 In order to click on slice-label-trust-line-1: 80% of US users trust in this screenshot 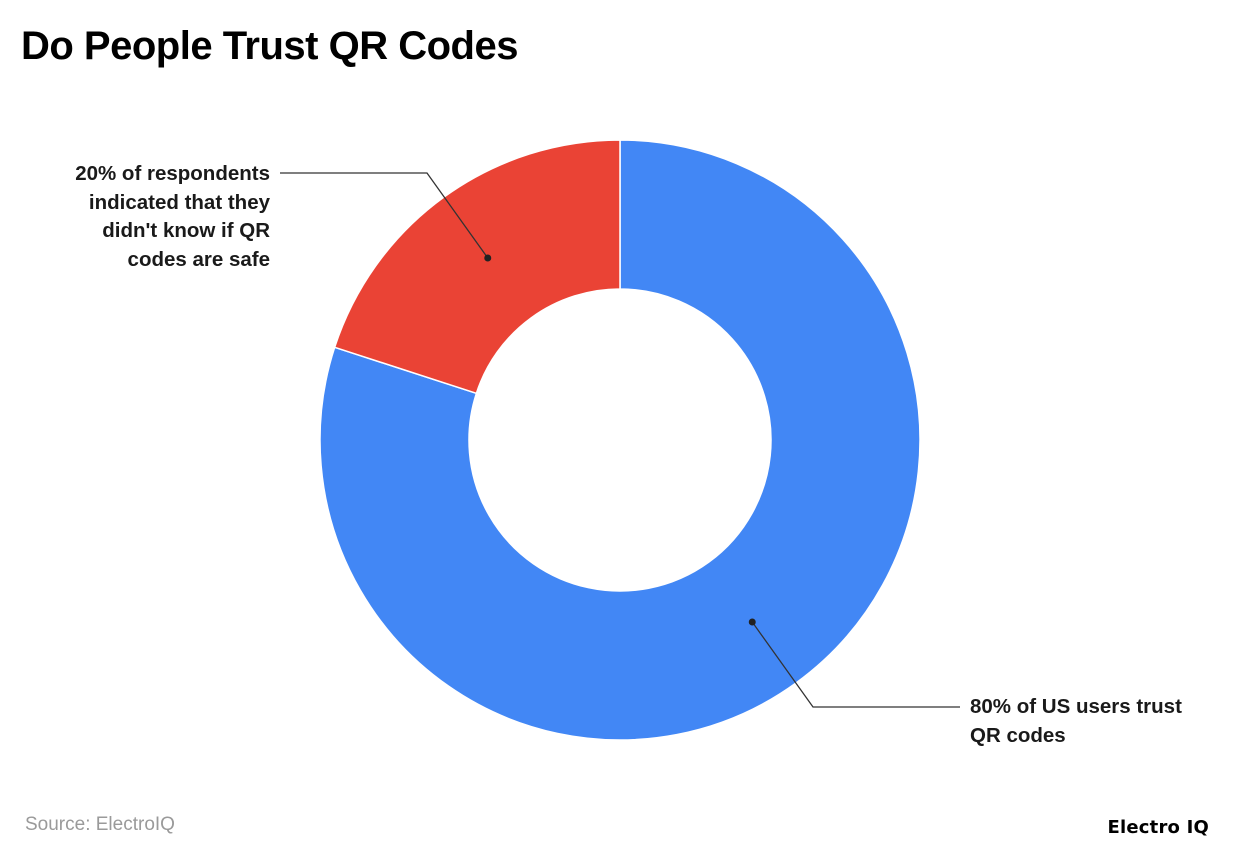, I will do `click(1076, 706)`.